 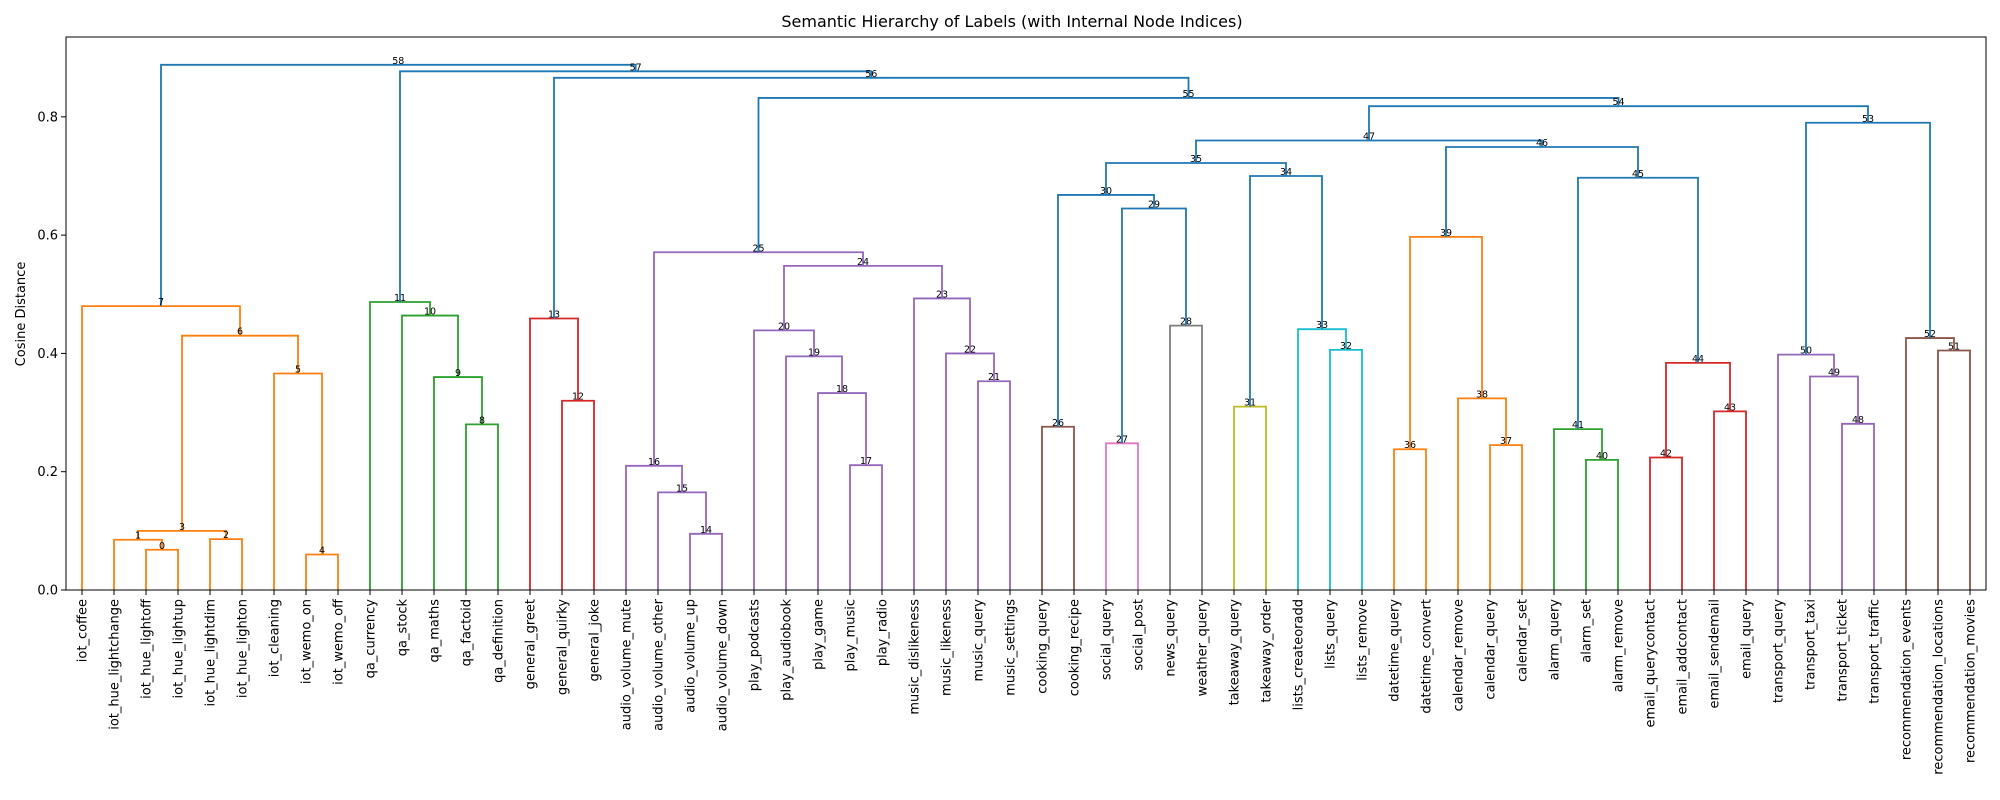 I want to click on leaf-label-iot_hue_lighton: iot_hue_lighton, so click(x=243, y=648).